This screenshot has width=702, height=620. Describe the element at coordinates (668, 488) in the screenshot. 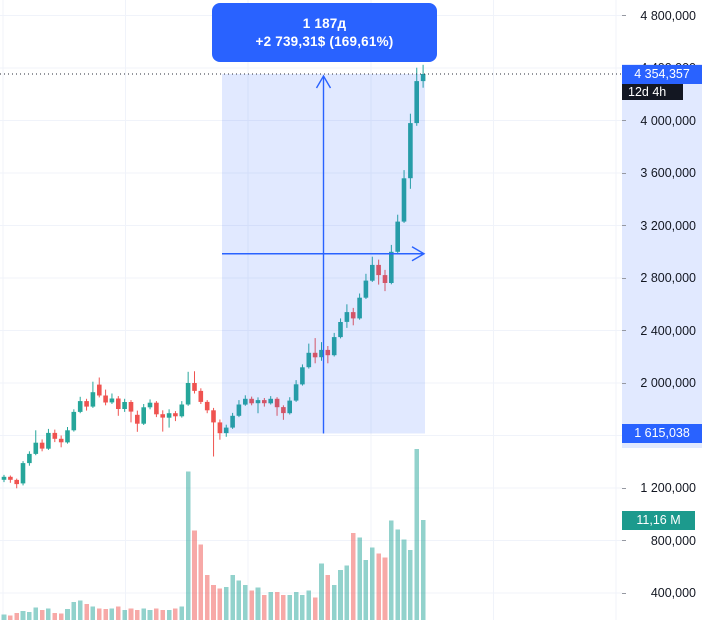

I see `price-axis-label: 1 200,000` at that location.